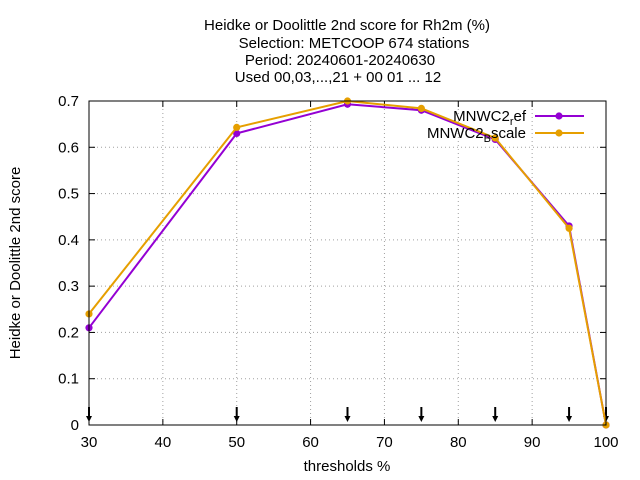 This screenshot has height=480, width=640. Describe the element at coordinates (476, 135) in the screenshot. I see `legend-label: MNWC2Bscale` at that location.